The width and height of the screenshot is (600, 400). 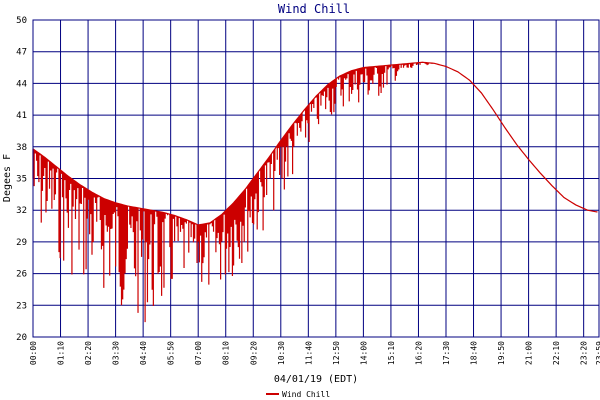 I want to click on x-tick-label: 23:59, so click(x=597, y=353).